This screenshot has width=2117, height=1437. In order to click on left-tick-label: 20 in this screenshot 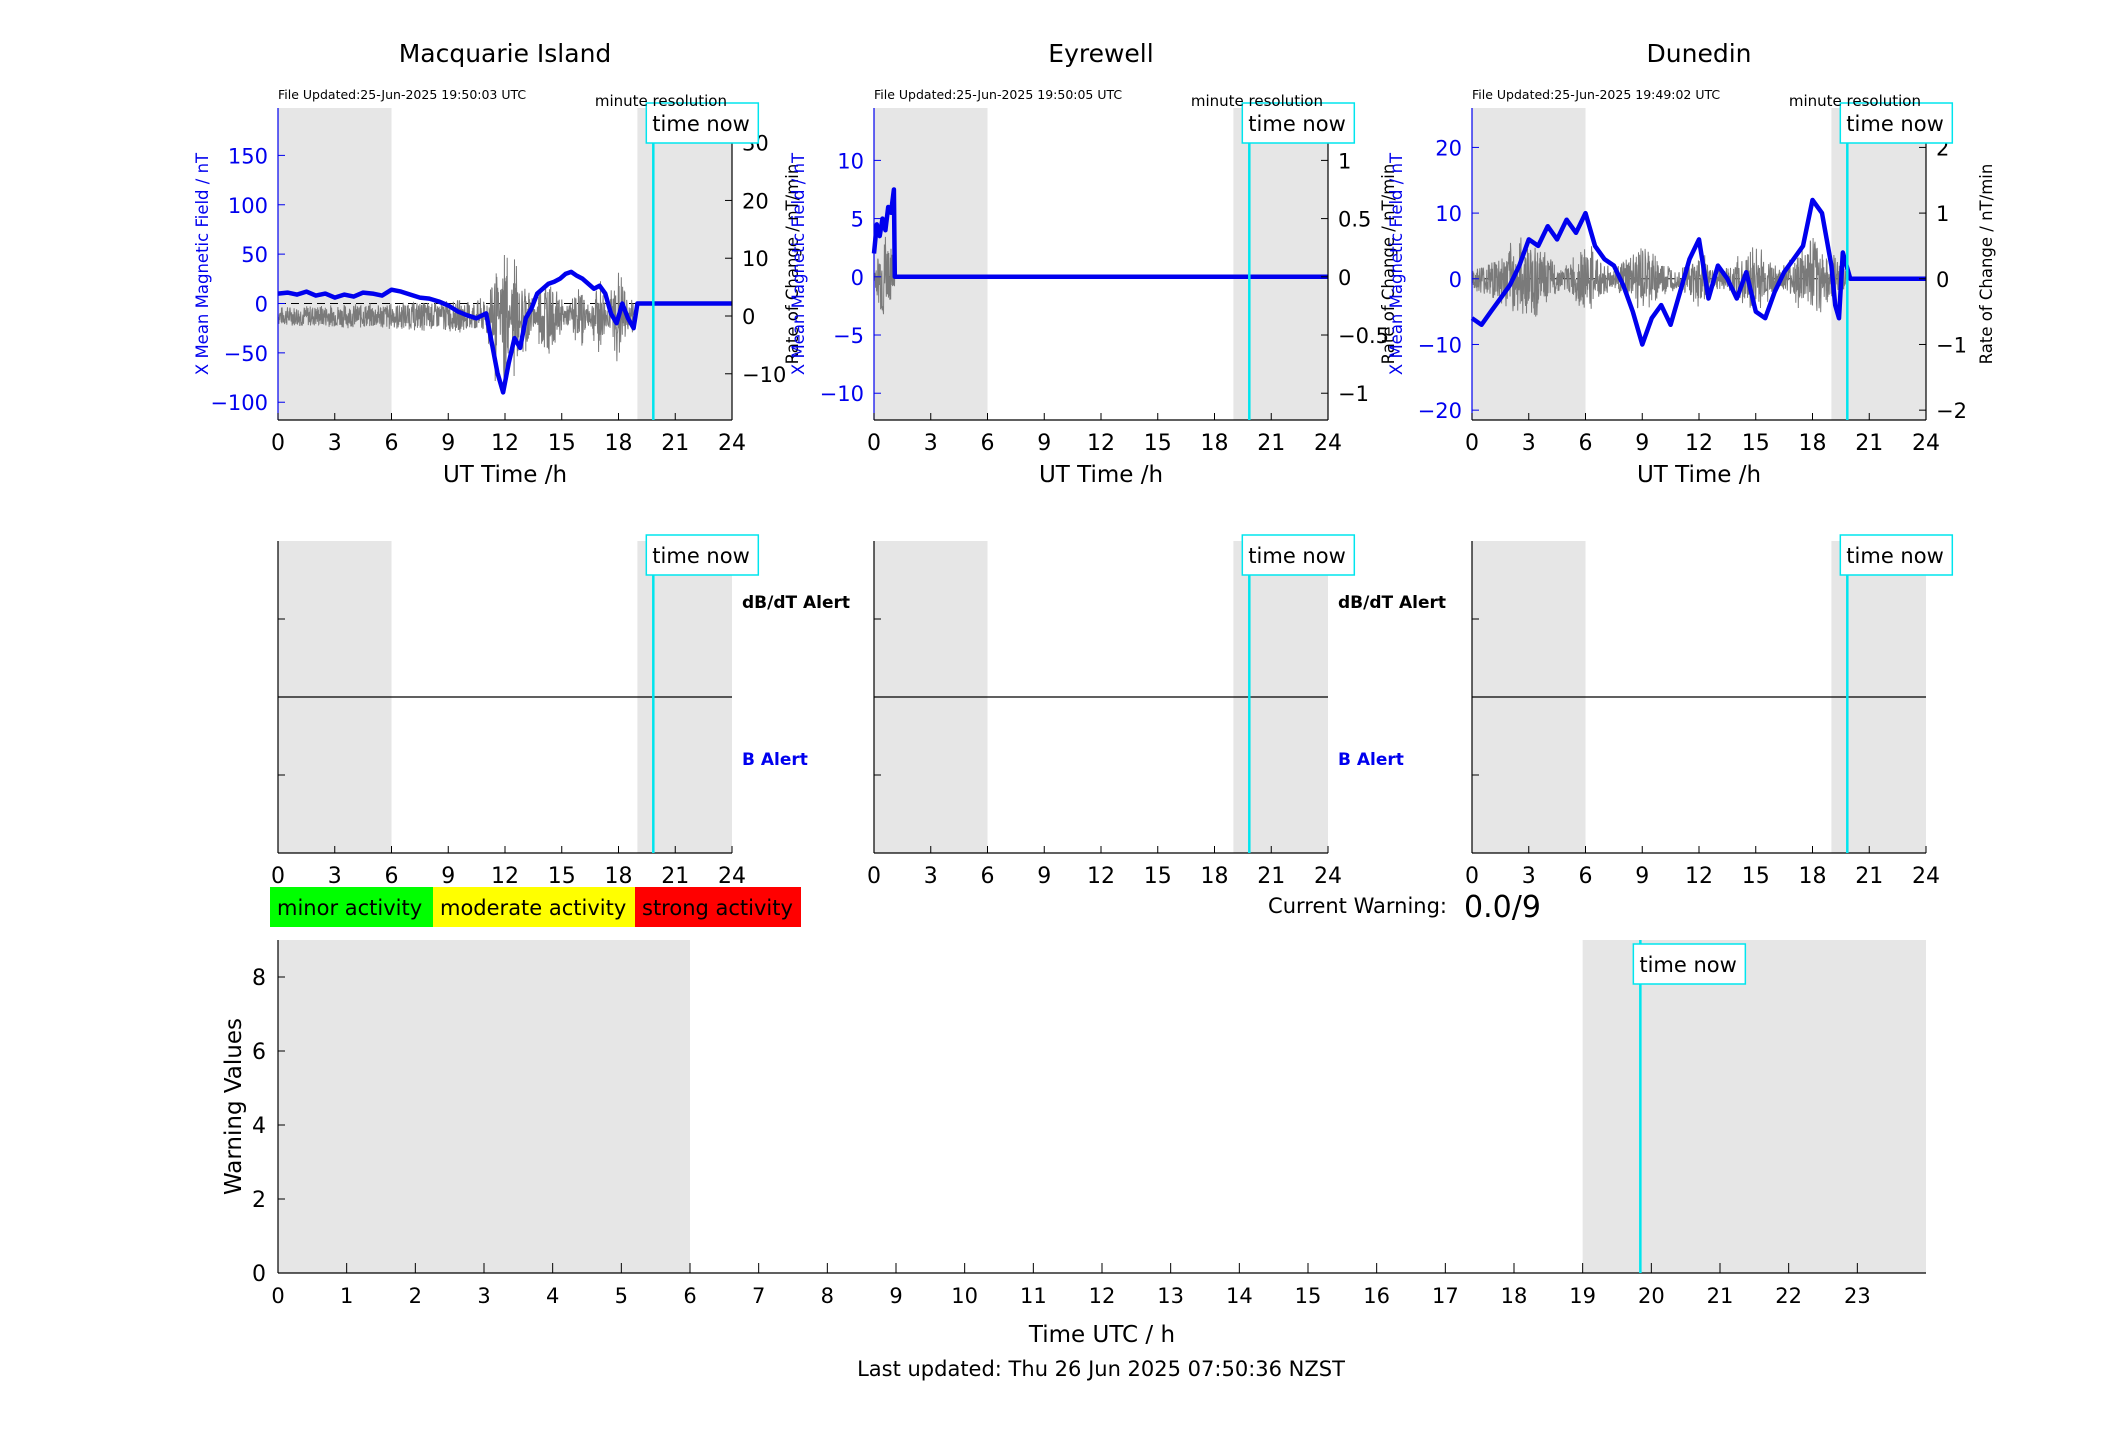, I will do `click(1448, 148)`.